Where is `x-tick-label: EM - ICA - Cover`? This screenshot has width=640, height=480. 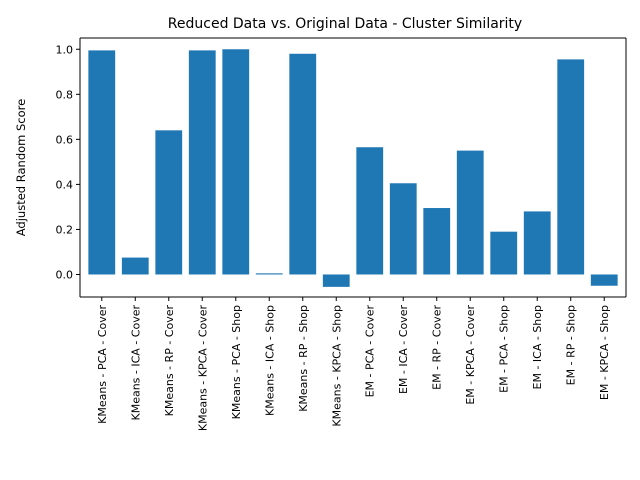
x-tick-label: EM - ICA - Cover is located at coordinates (403, 350).